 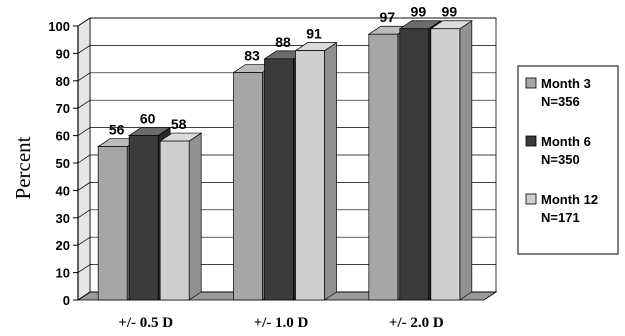 I want to click on x-tick-label: +/- 1.0 D, so click(x=281, y=323).